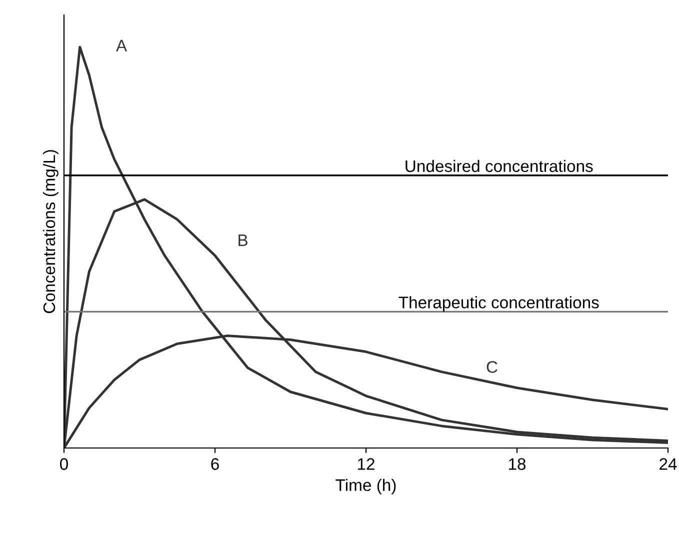 The image size is (679, 541). What do you see at coordinates (492, 367) in the screenshot?
I see `series-label: C` at bounding box center [492, 367].